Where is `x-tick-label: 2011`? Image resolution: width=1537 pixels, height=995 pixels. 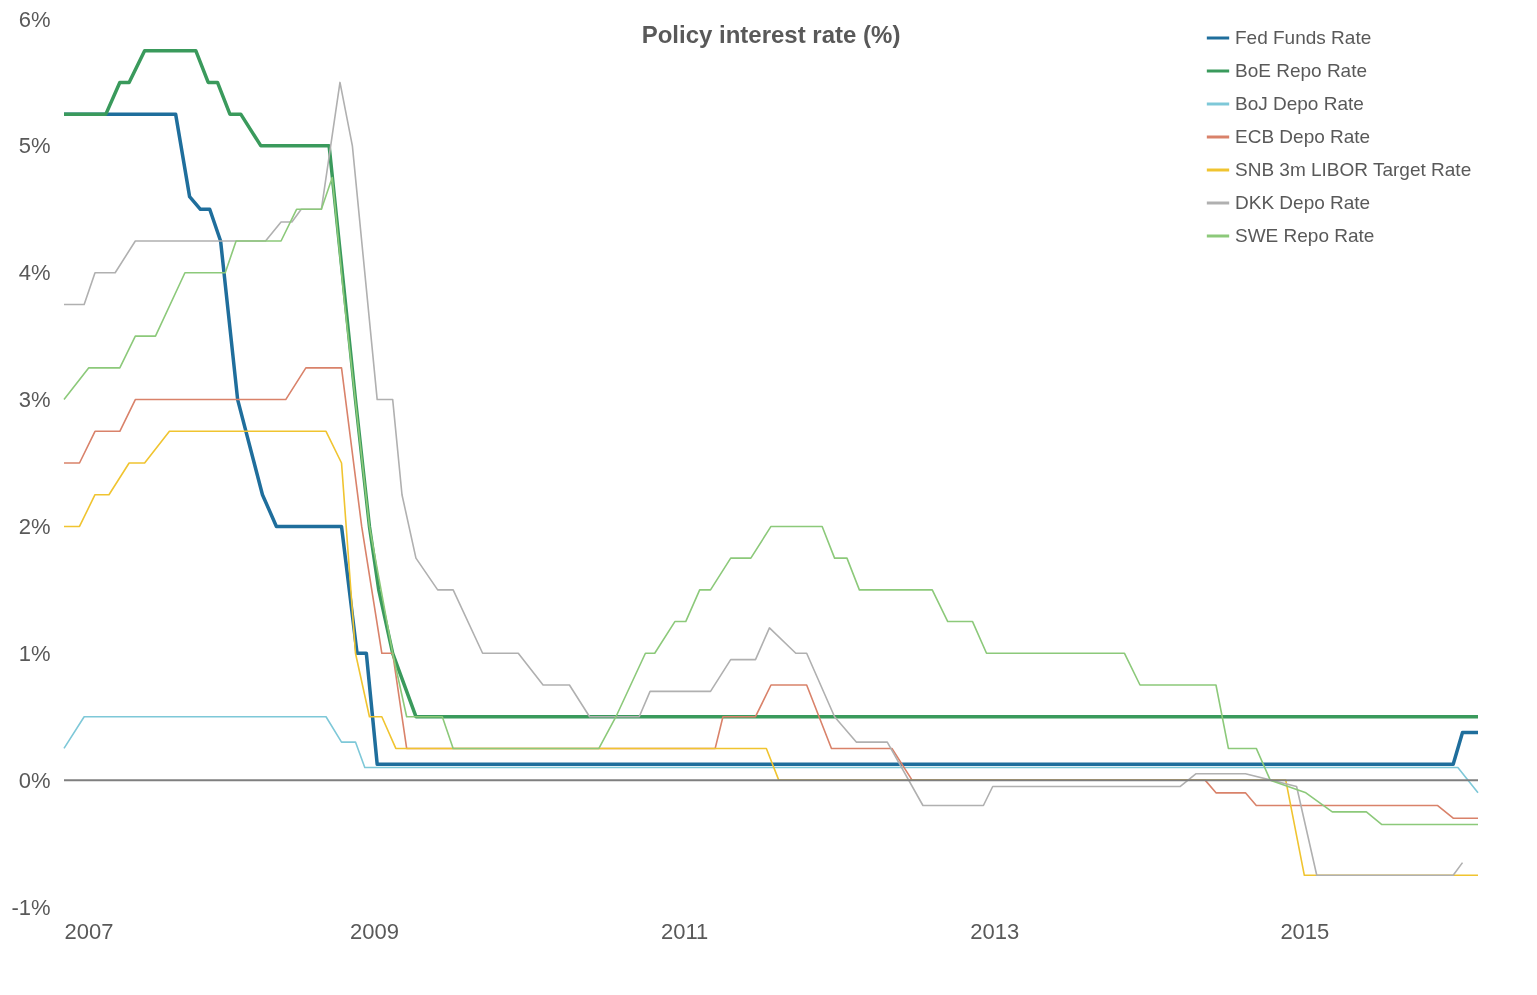
x-tick-label: 2011 is located at coordinates (685, 931).